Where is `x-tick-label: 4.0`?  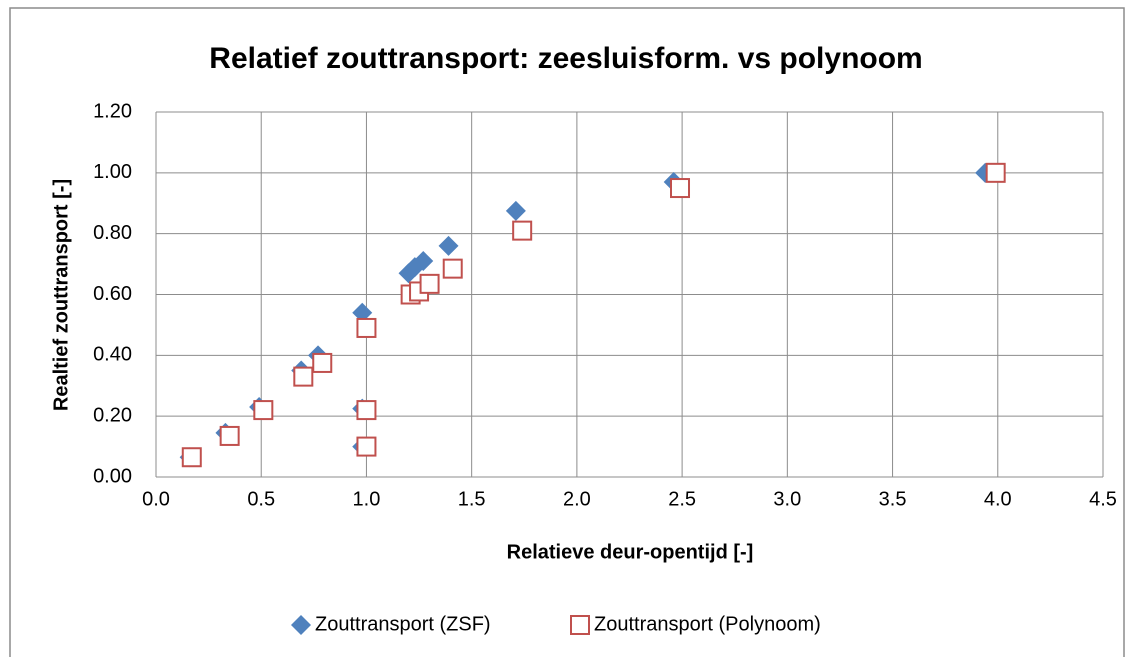
x-tick-label: 4.0 is located at coordinates (998, 499).